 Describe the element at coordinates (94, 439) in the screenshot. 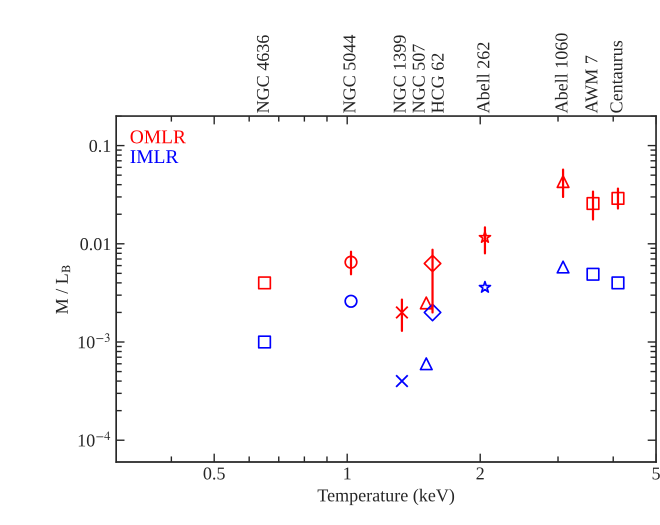

I see `y-tick-label: 10$^{−4}$` at that location.